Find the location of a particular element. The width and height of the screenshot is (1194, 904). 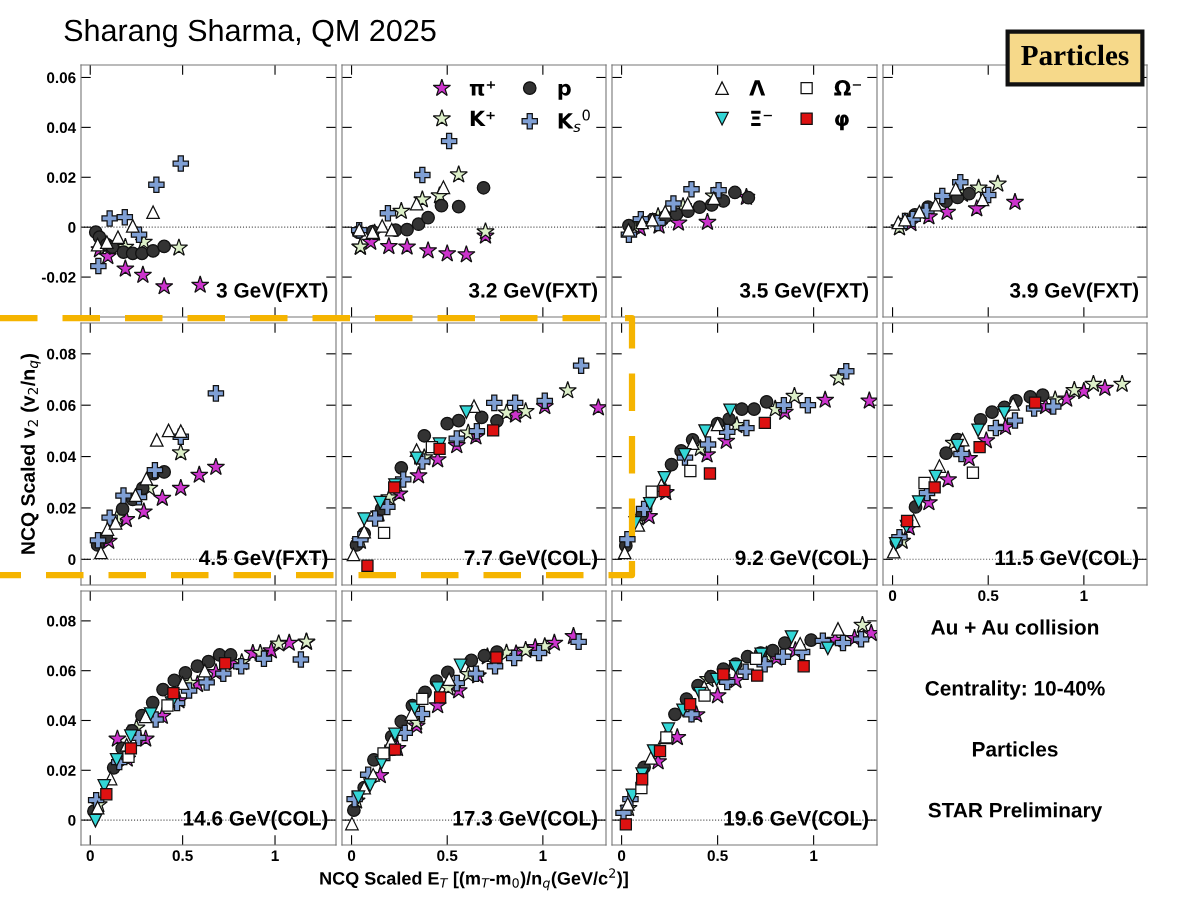

annotation: 3.9 GeV(FXT) is located at coordinates (1074, 292).